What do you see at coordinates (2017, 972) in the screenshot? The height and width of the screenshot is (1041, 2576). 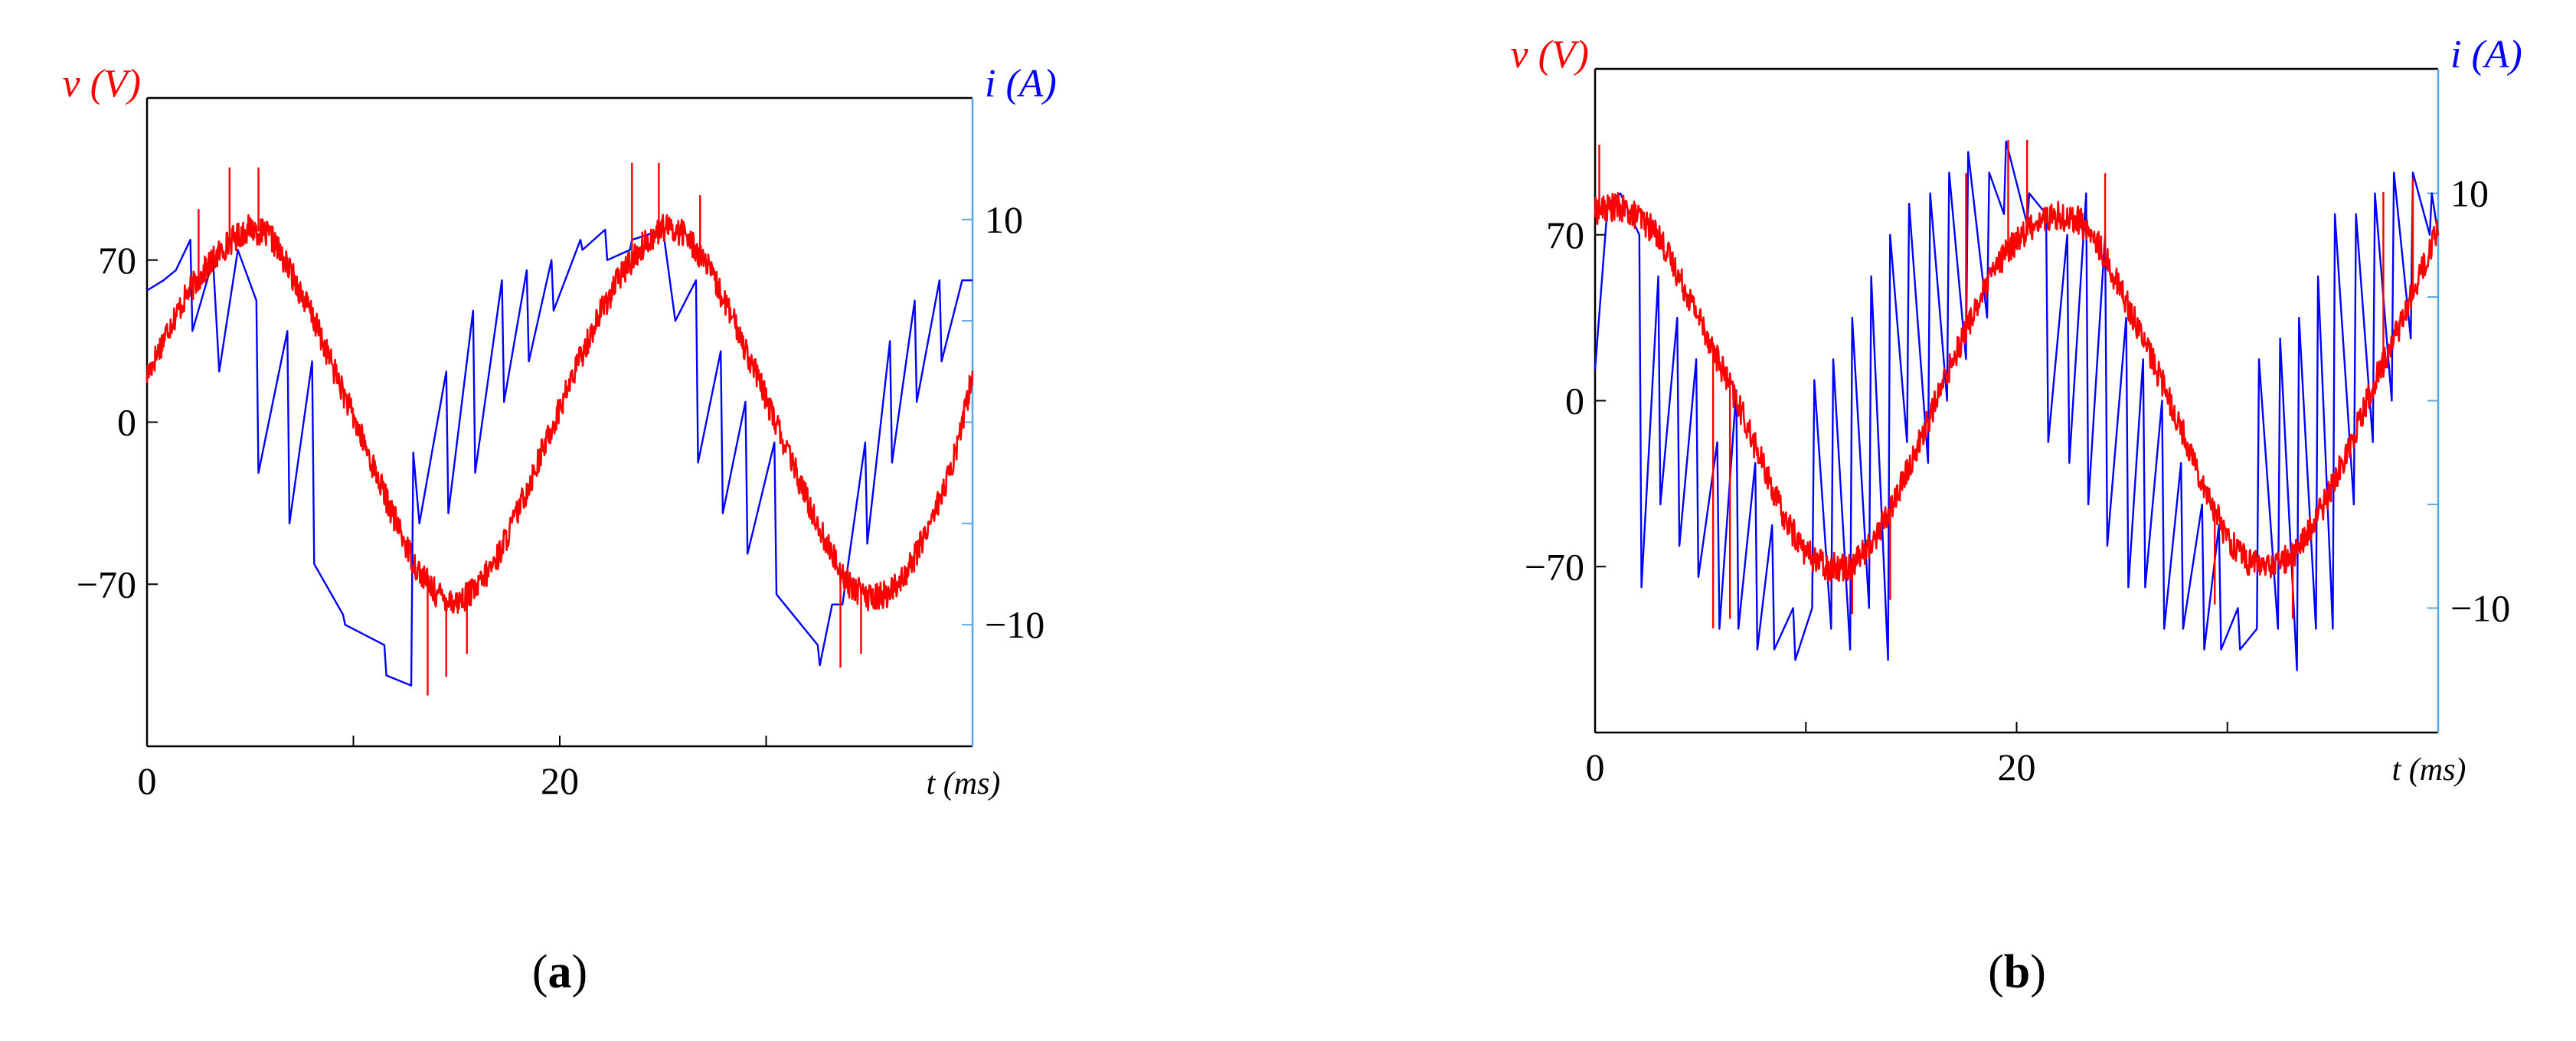 I see `panel-caption: (b)` at bounding box center [2017, 972].